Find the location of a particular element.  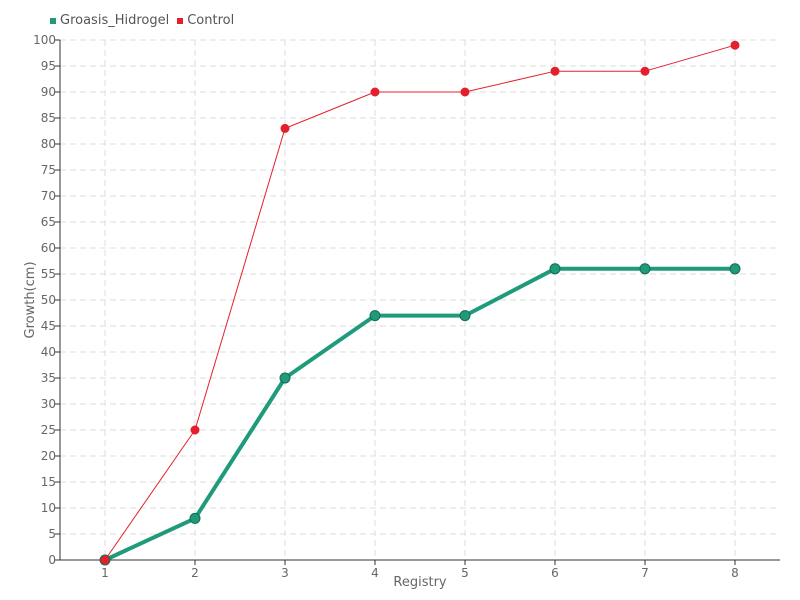

y-tick-label: 50 is located at coordinates (48, 300).